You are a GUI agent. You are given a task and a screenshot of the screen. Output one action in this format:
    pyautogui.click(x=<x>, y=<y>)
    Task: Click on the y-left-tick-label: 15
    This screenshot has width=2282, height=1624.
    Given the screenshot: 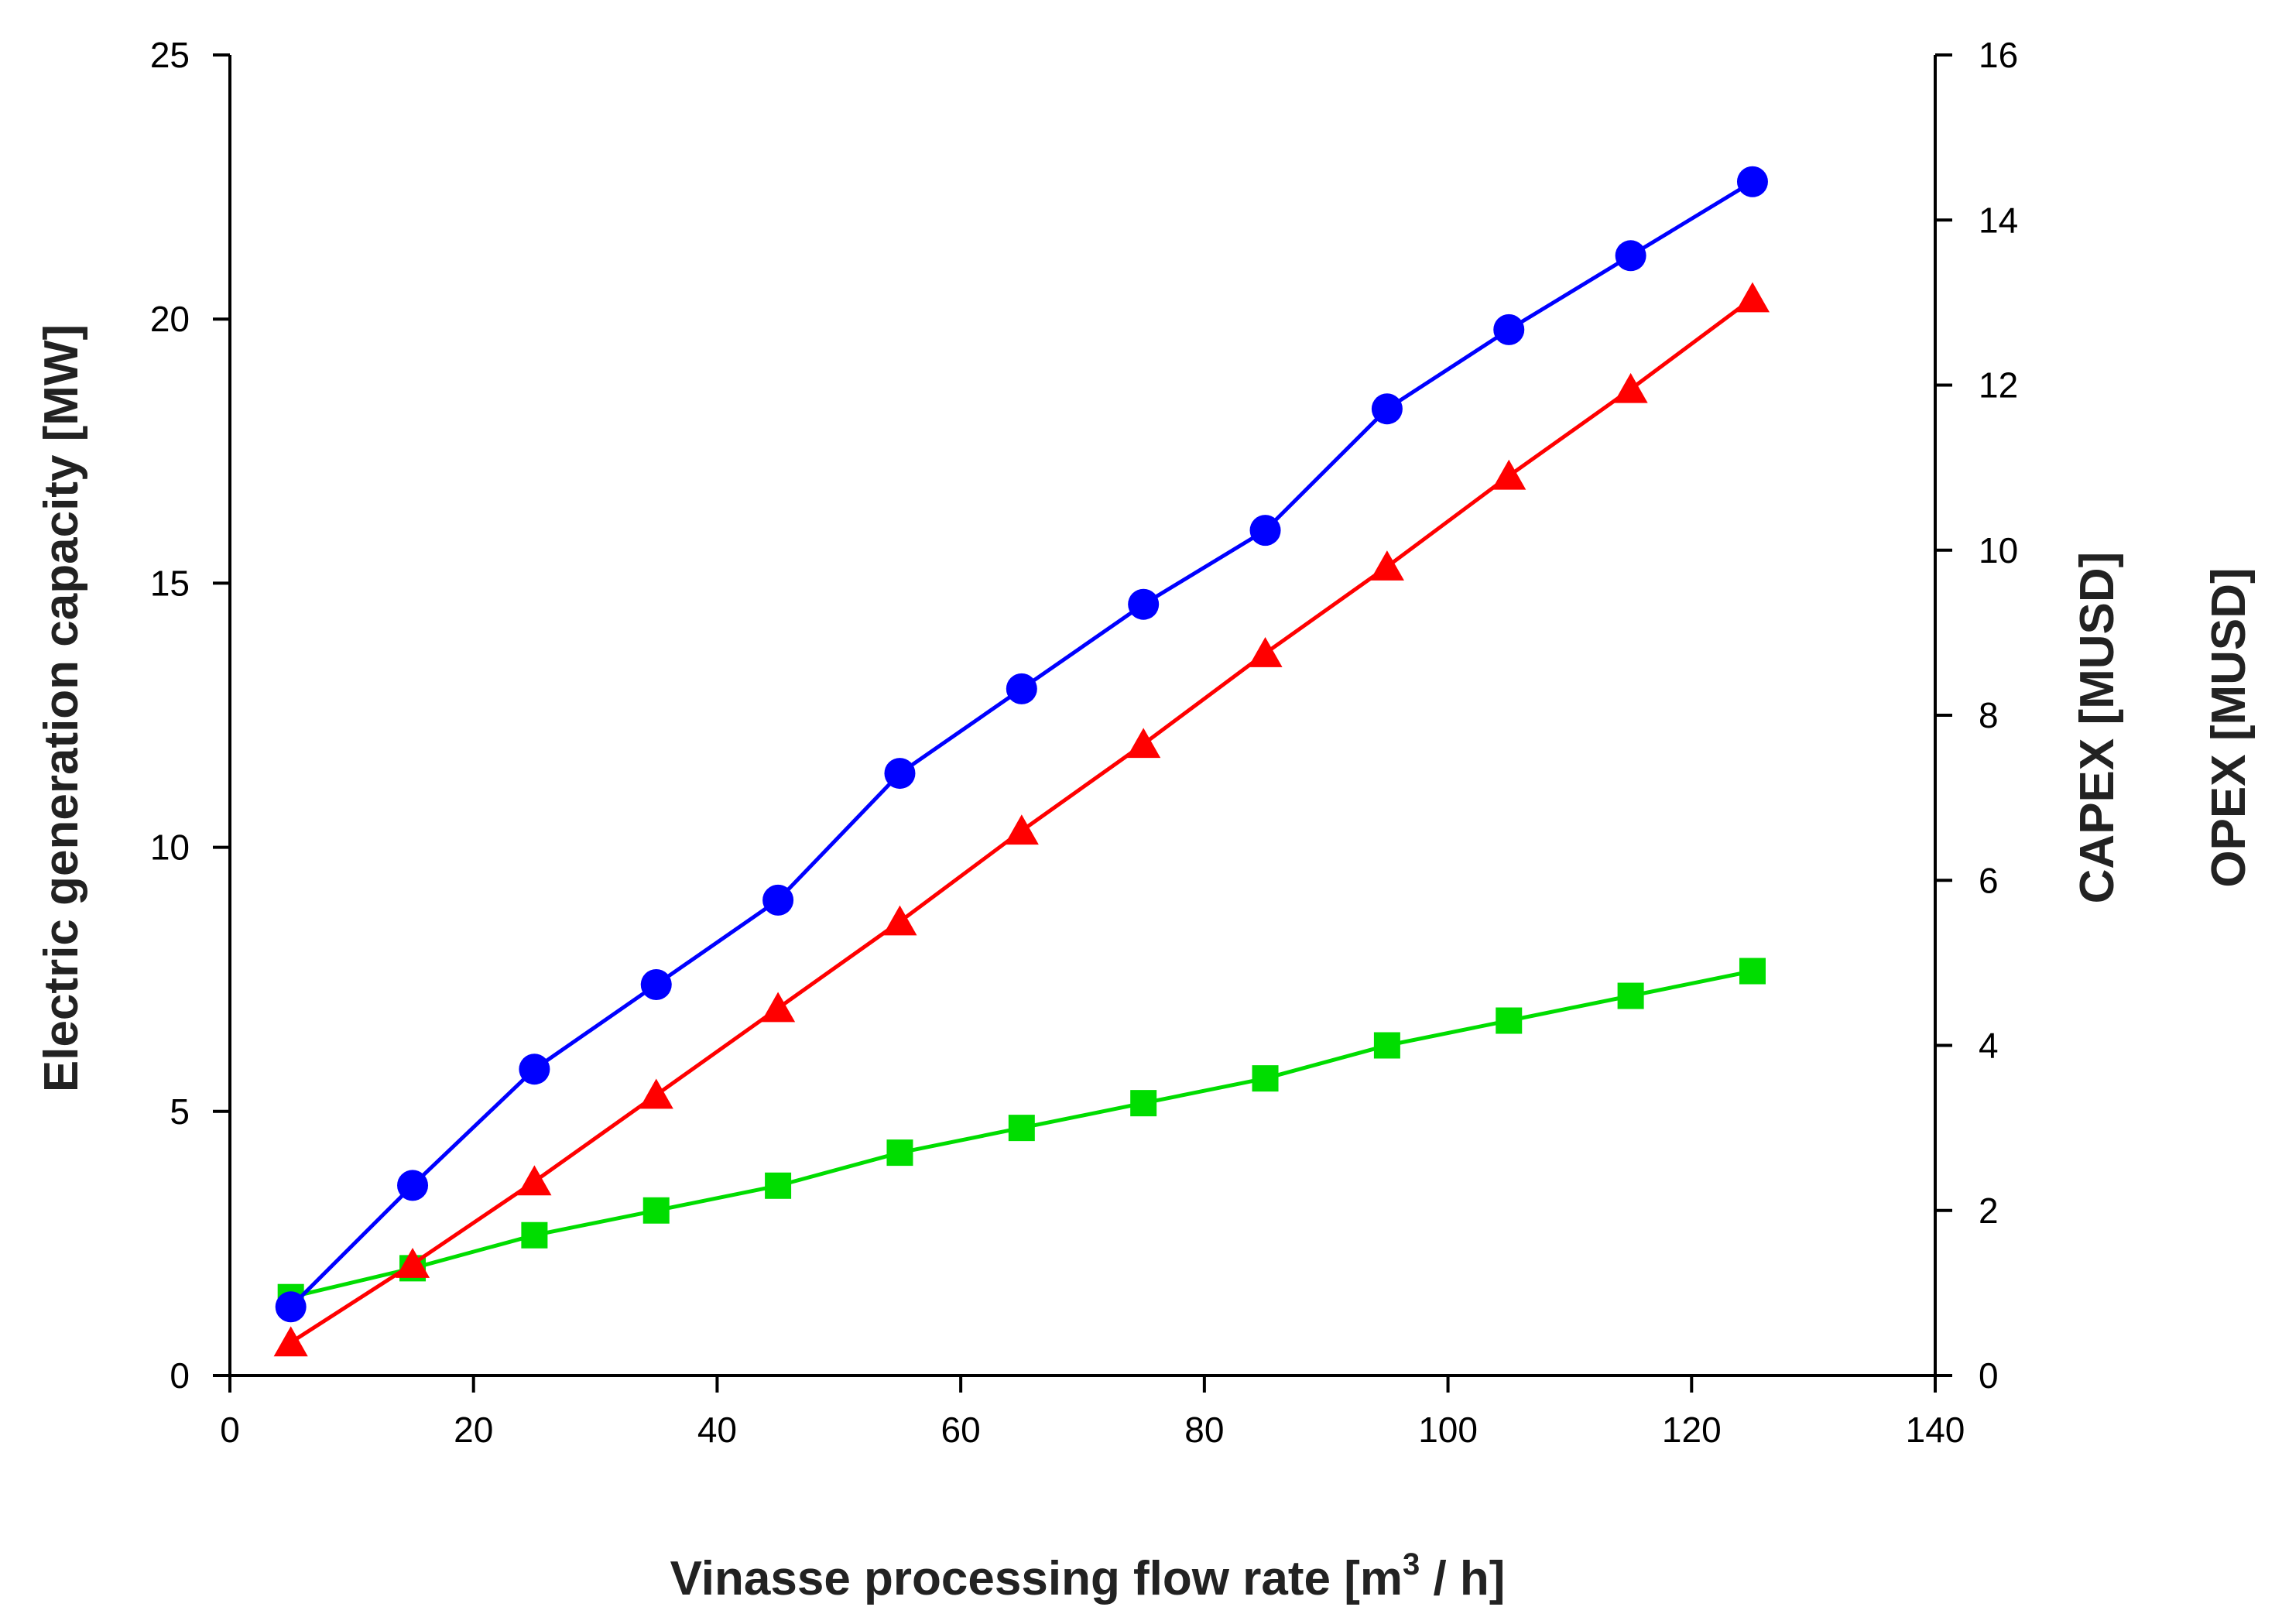 What is the action you would take?
    pyautogui.click(x=170, y=583)
    